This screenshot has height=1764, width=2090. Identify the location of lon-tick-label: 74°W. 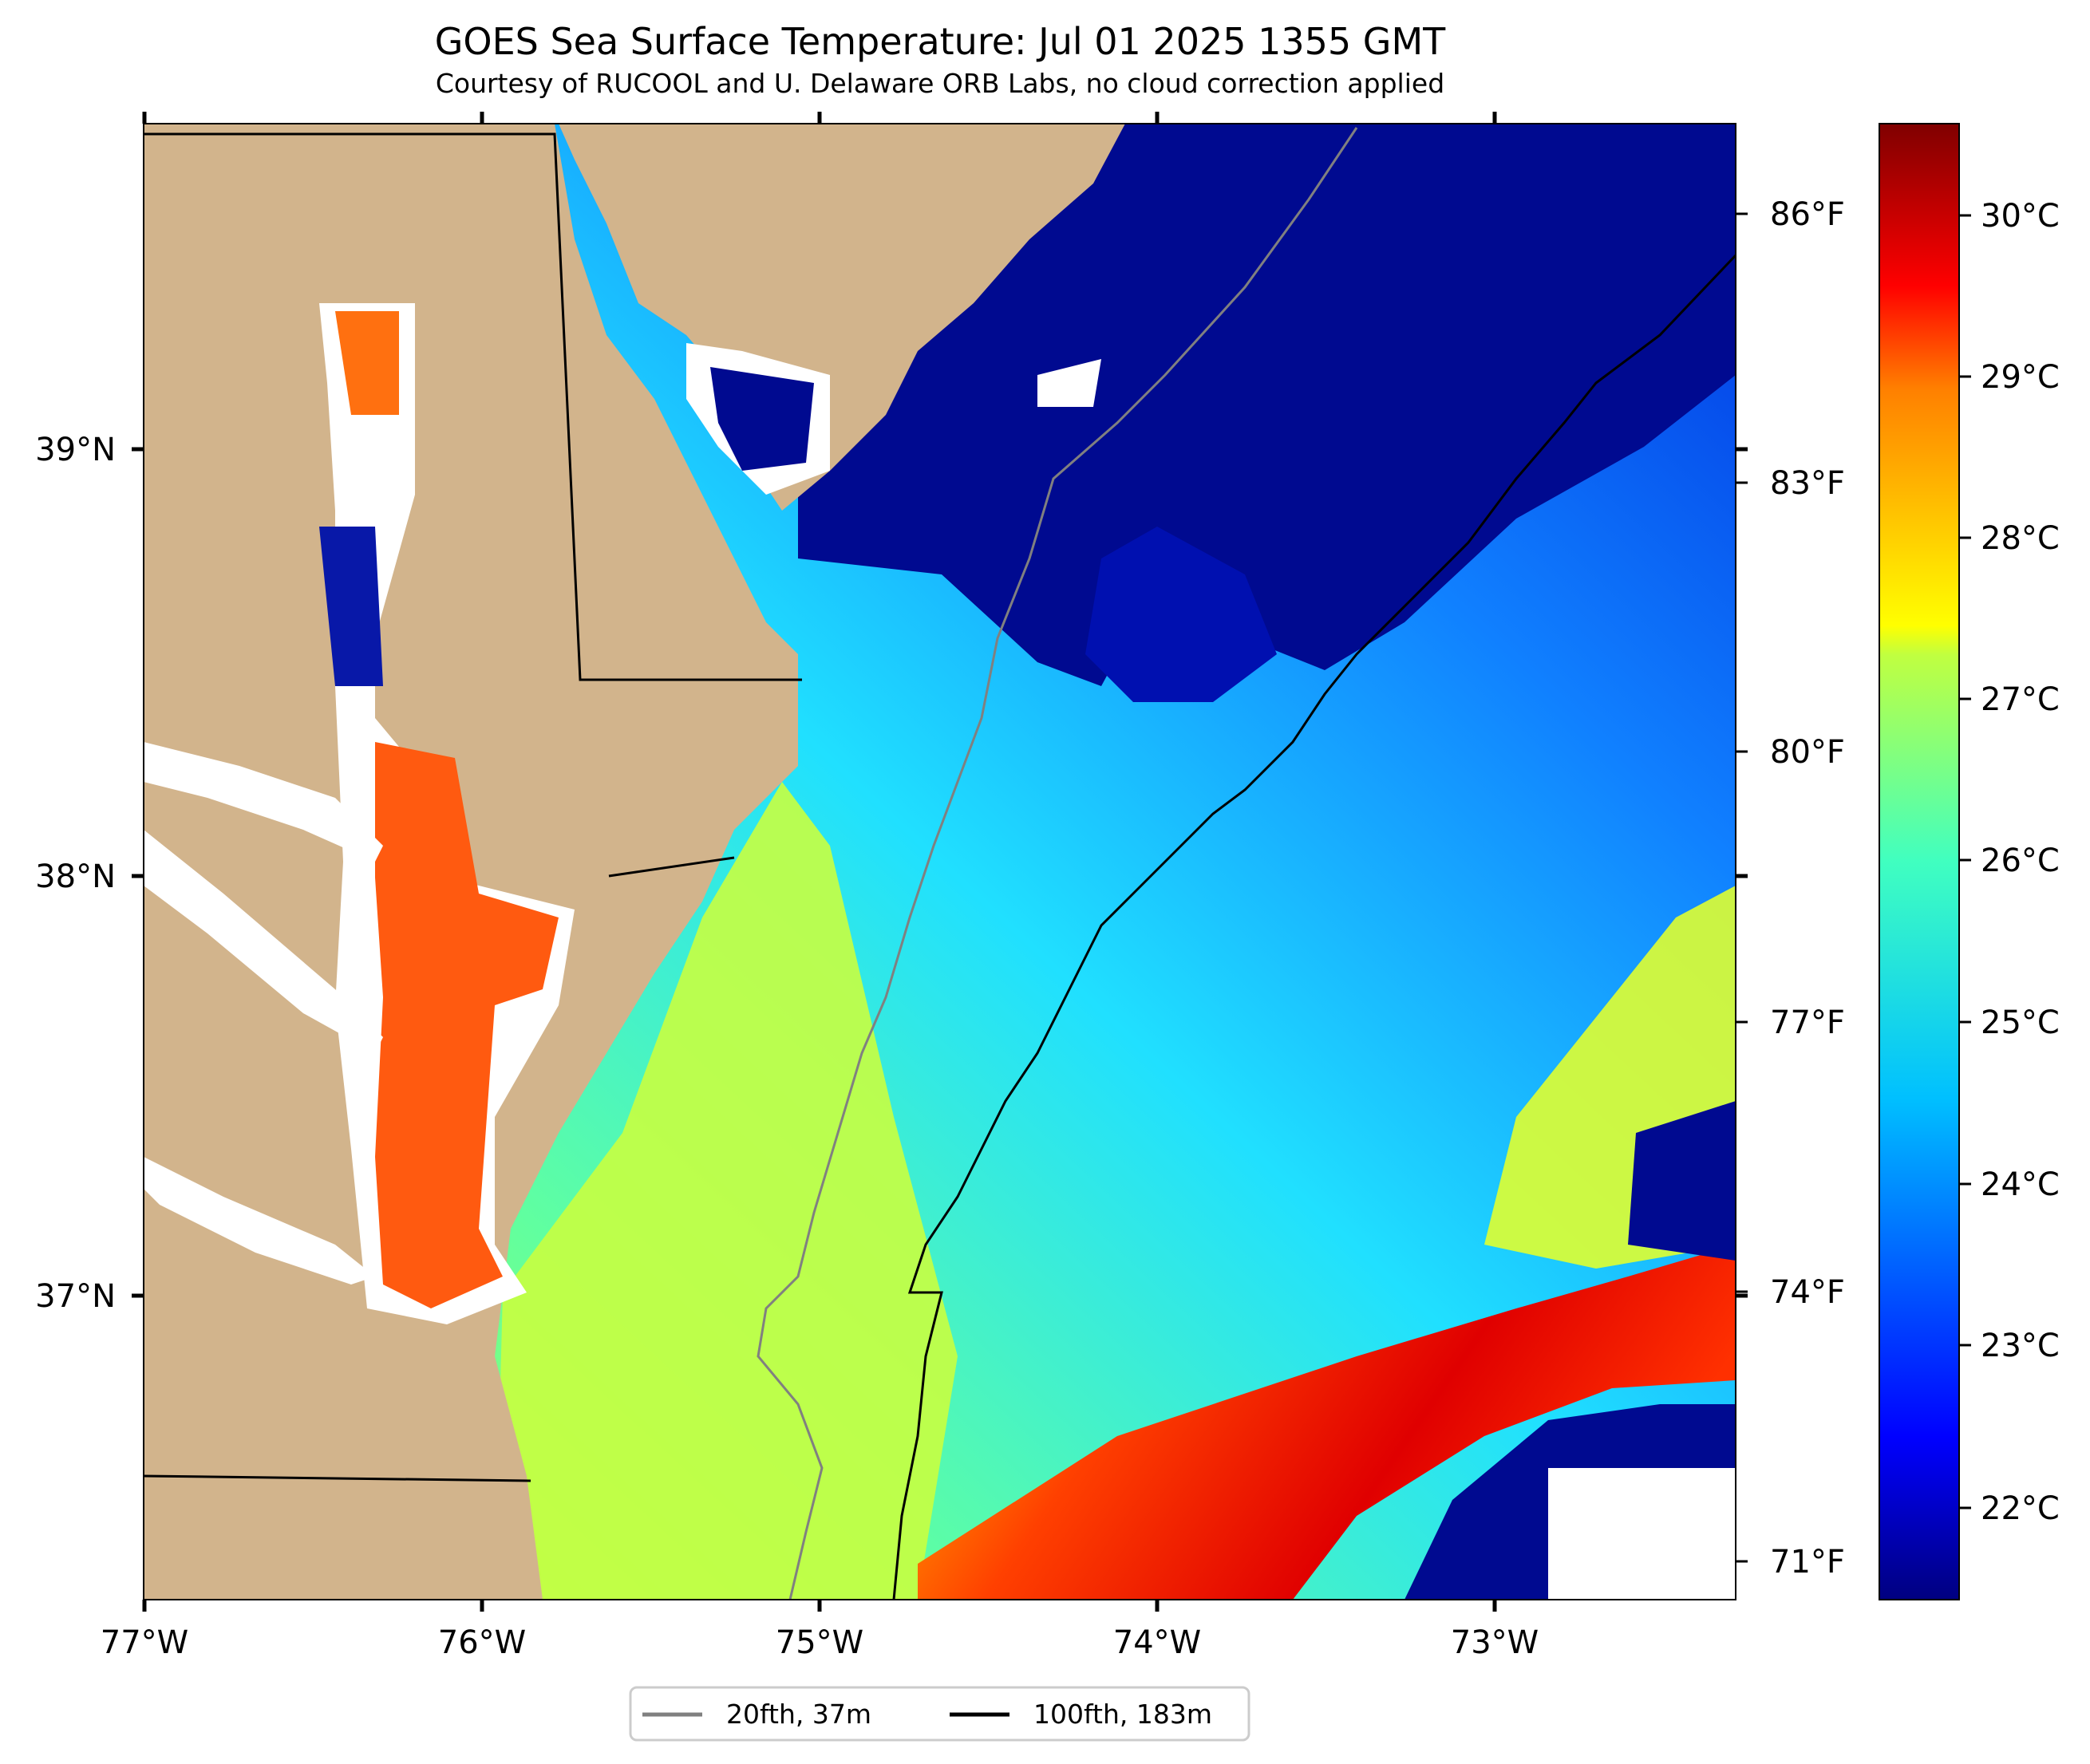
(1157, 1642).